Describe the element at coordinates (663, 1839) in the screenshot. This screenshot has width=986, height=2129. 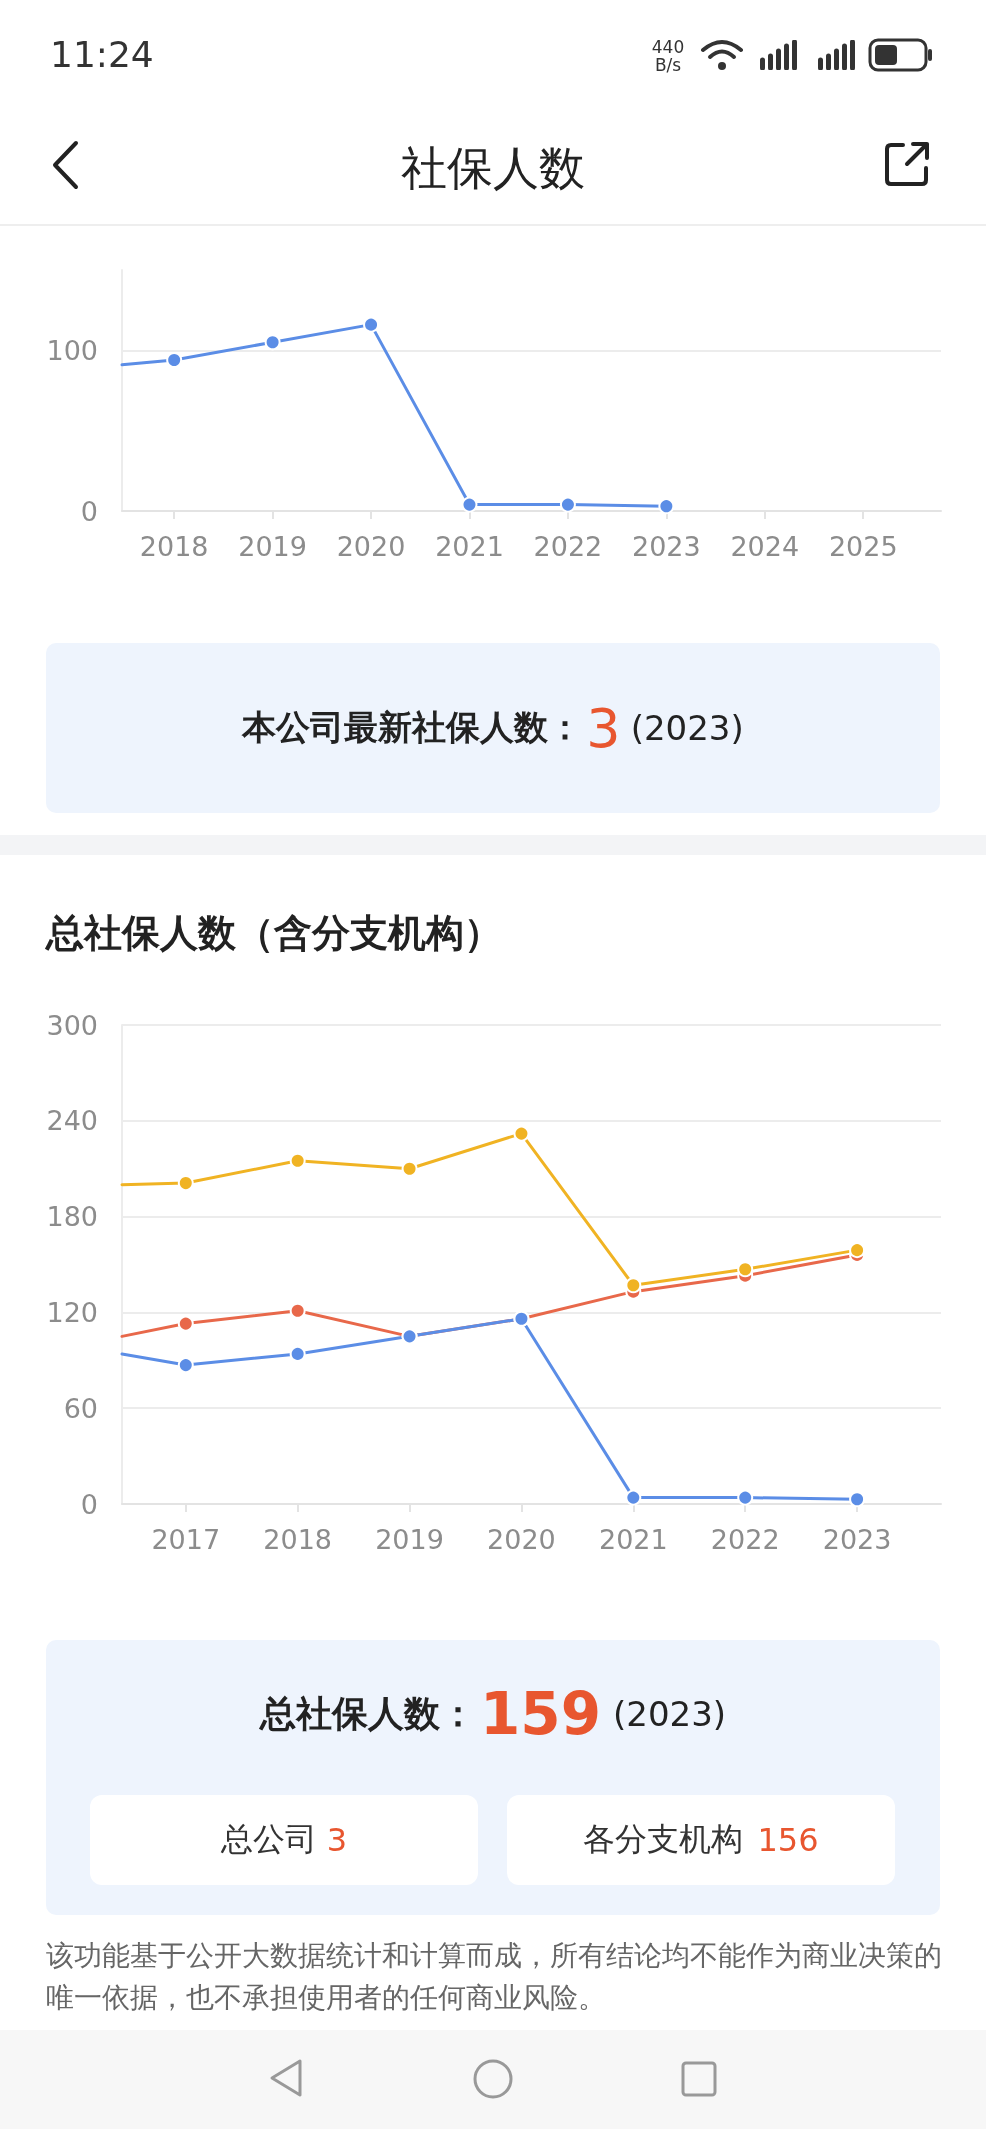
I see `text: 各分支机构` at that location.